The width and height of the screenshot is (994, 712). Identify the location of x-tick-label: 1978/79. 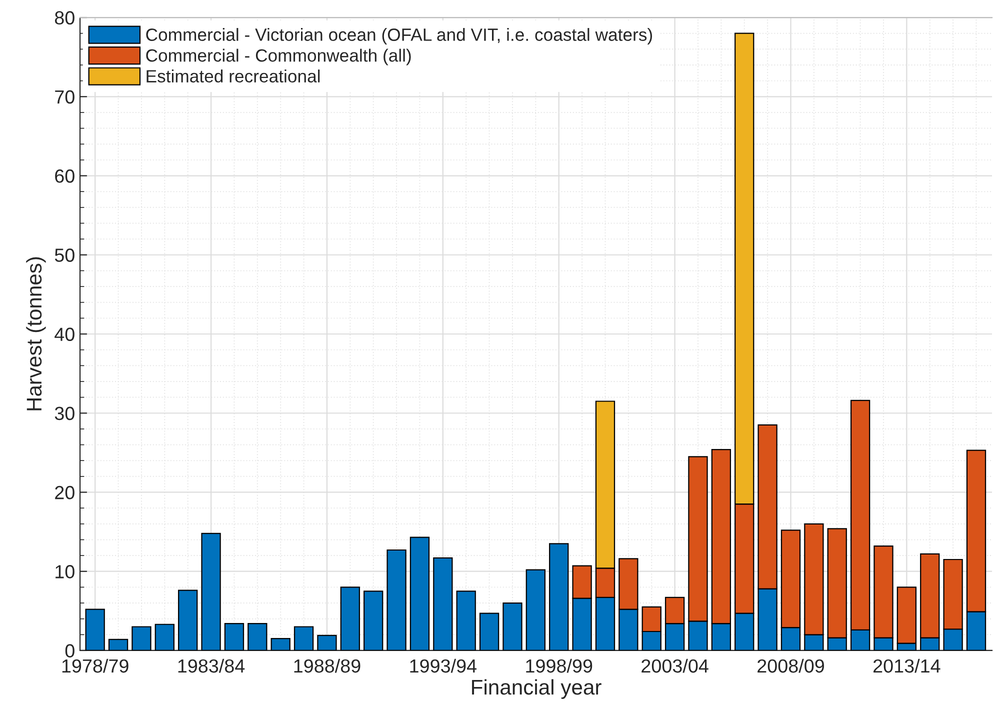
(95, 665).